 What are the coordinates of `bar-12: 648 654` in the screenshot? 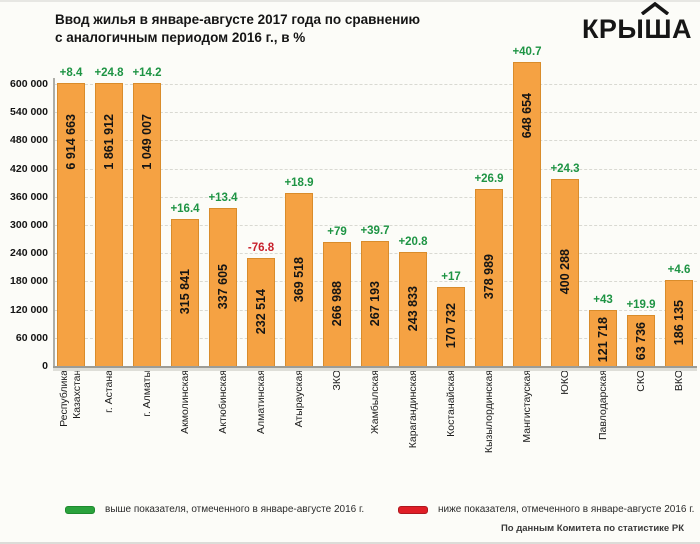 It's located at (527, 214).